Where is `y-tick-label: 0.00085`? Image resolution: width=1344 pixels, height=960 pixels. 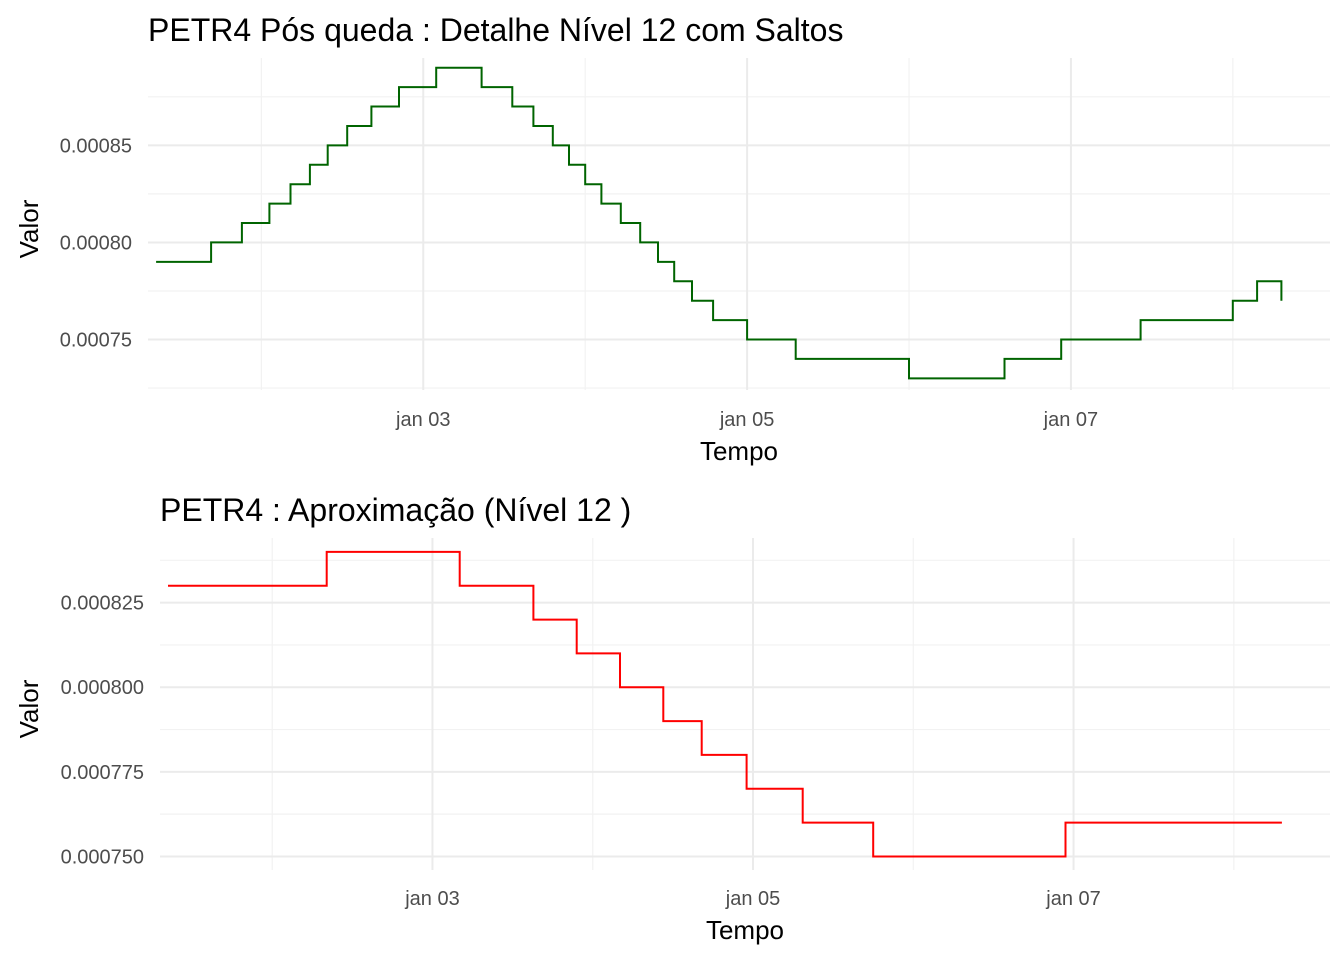
y-tick-label: 0.00085 is located at coordinates (96, 146).